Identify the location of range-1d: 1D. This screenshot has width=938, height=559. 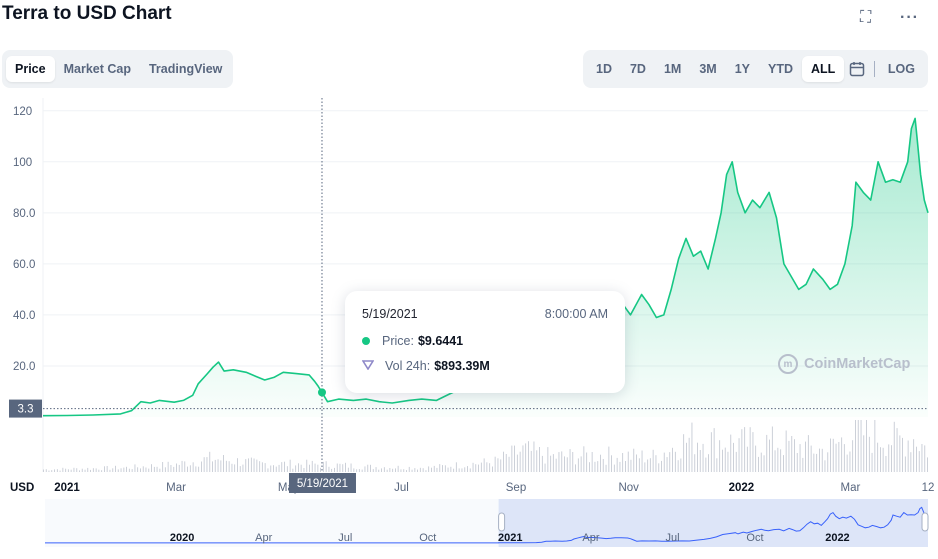
(604, 69).